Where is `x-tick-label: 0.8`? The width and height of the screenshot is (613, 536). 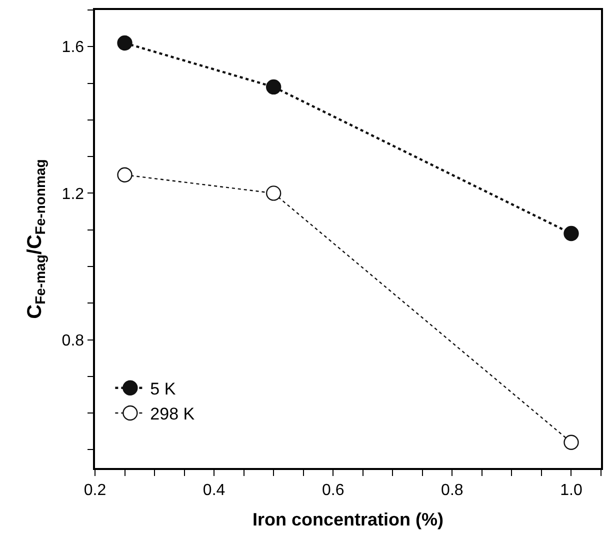
x-tick-label: 0.8 is located at coordinates (452, 490).